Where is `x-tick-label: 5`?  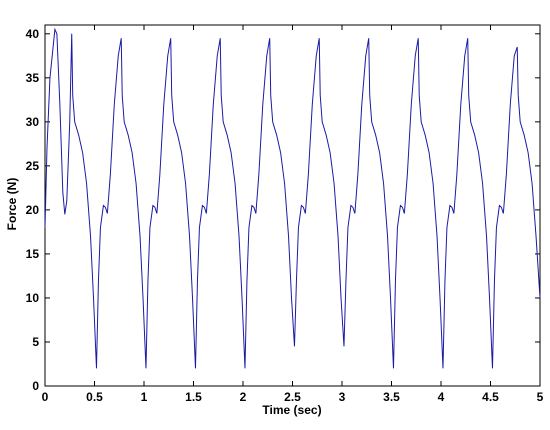 x-tick-label: 5 is located at coordinates (540, 397).